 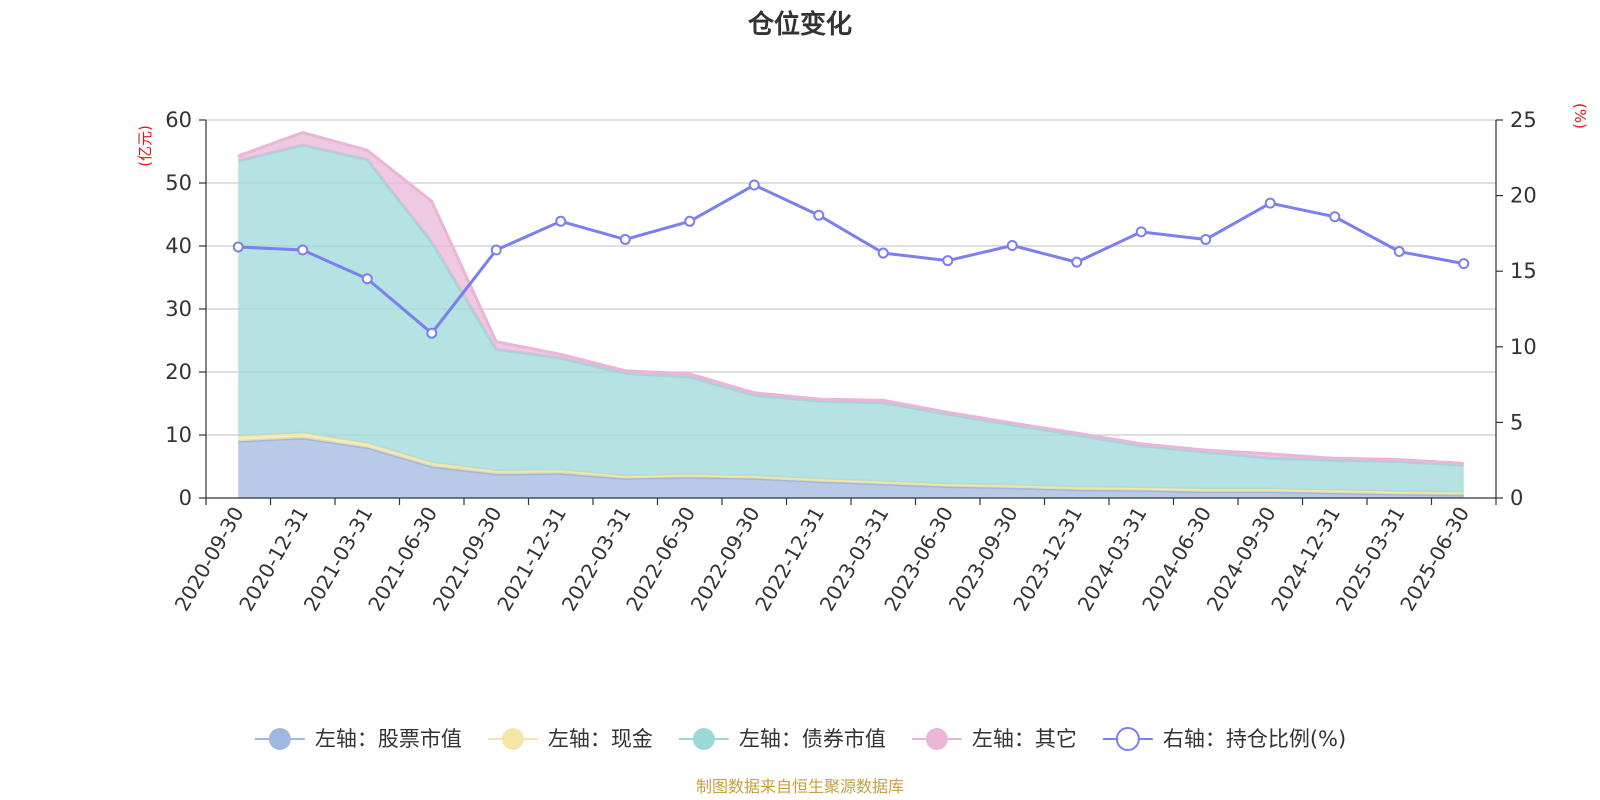 I want to click on area-左轴：股票市值, so click(x=851, y=468).